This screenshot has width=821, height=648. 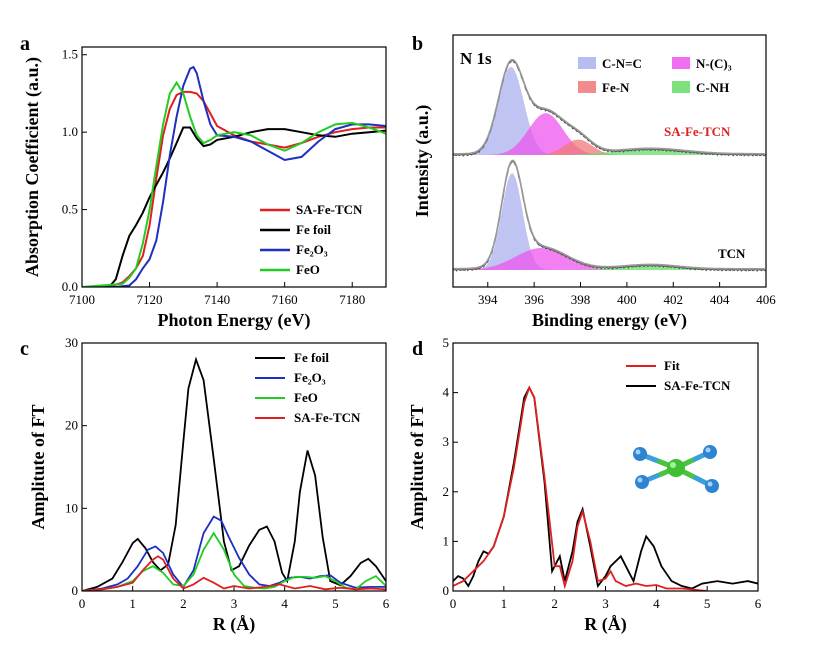 I want to click on series-group-a, so click(x=234, y=176).